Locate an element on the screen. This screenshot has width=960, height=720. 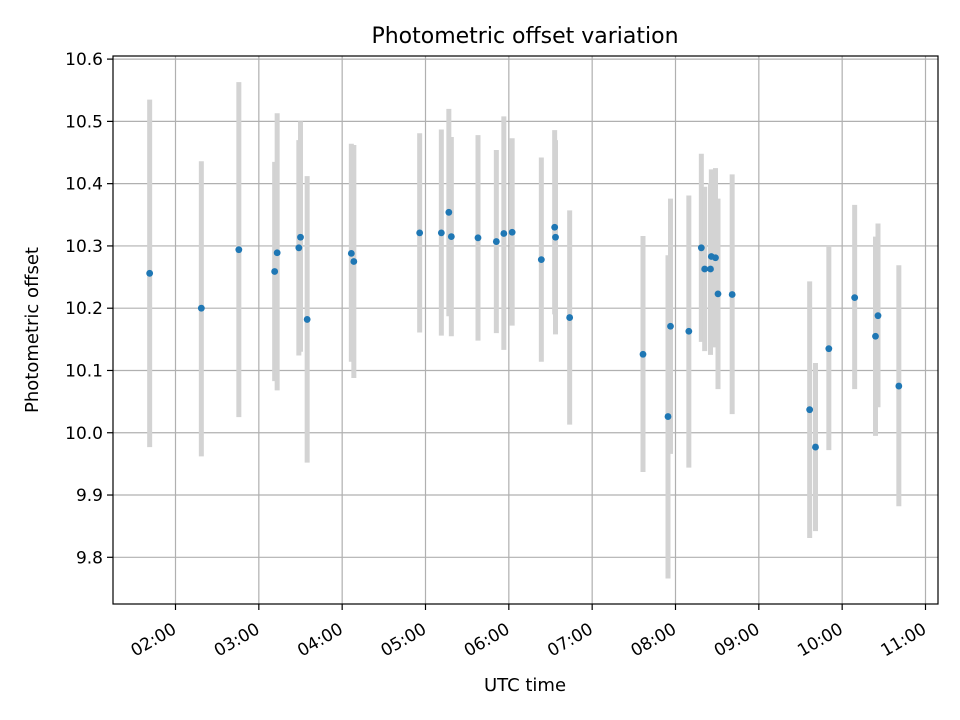
y-tick-label: 10.6 is located at coordinates (84, 60).